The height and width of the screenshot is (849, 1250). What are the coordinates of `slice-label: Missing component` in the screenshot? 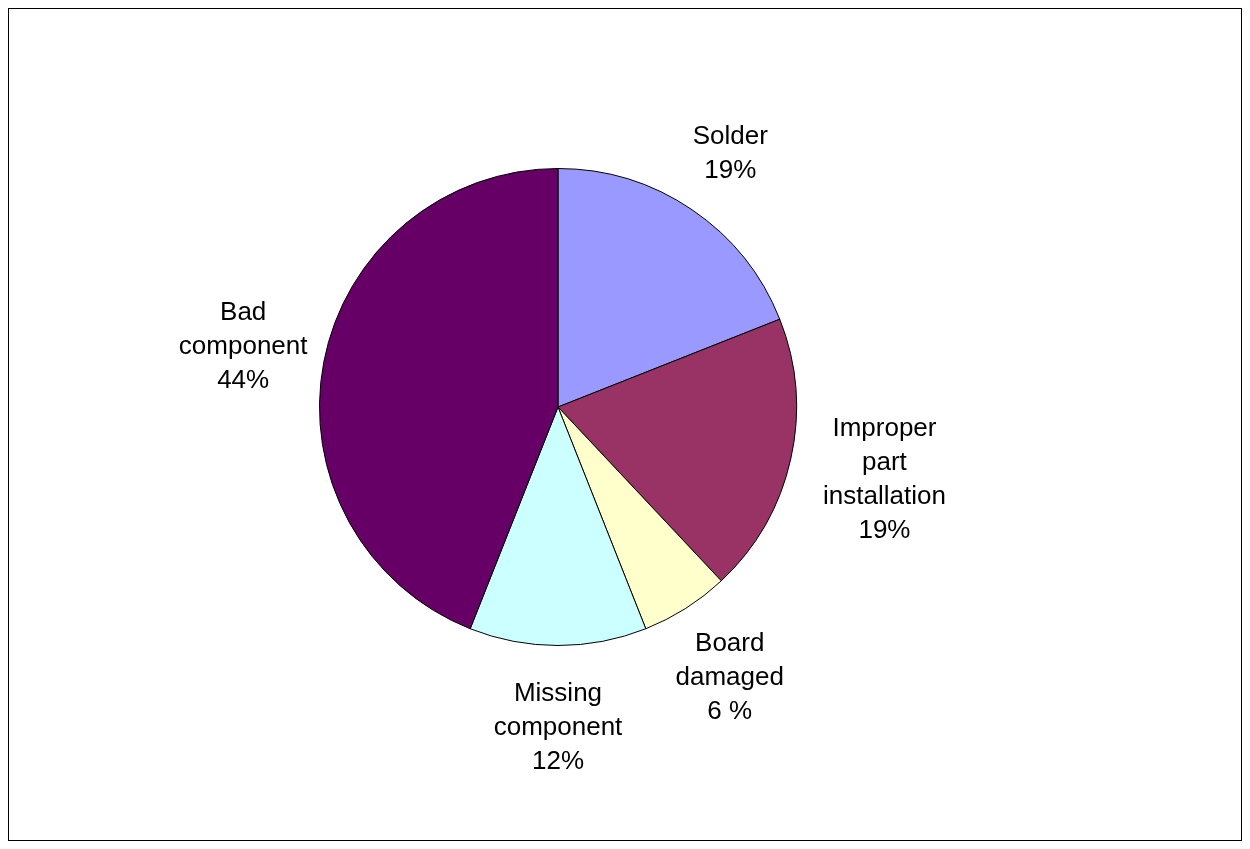 It's located at (558, 708).